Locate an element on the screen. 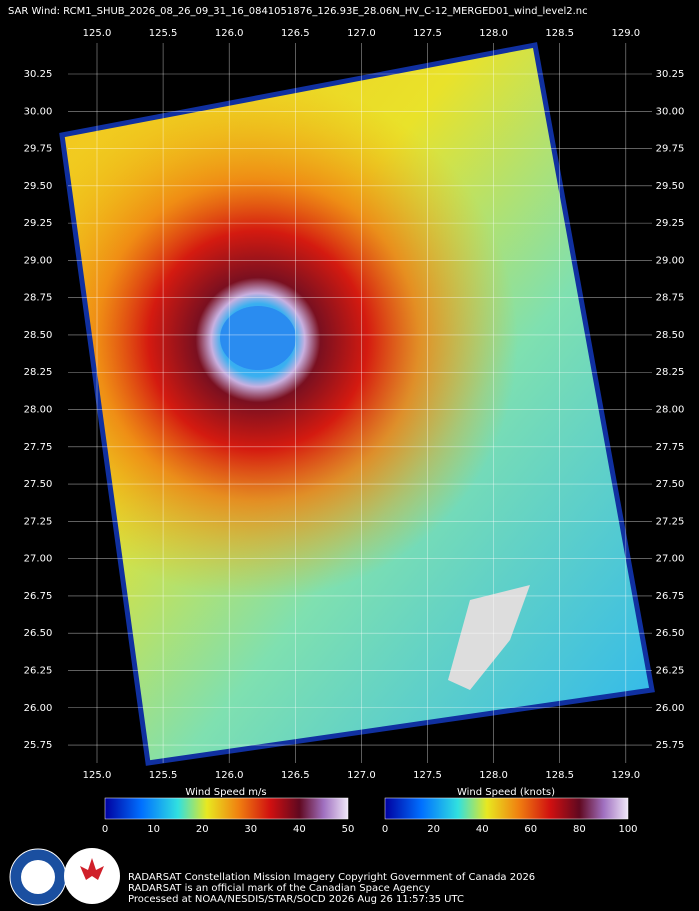 The width and height of the screenshot is (699, 911). colorbar-tick: 50 is located at coordinates (348, 829).